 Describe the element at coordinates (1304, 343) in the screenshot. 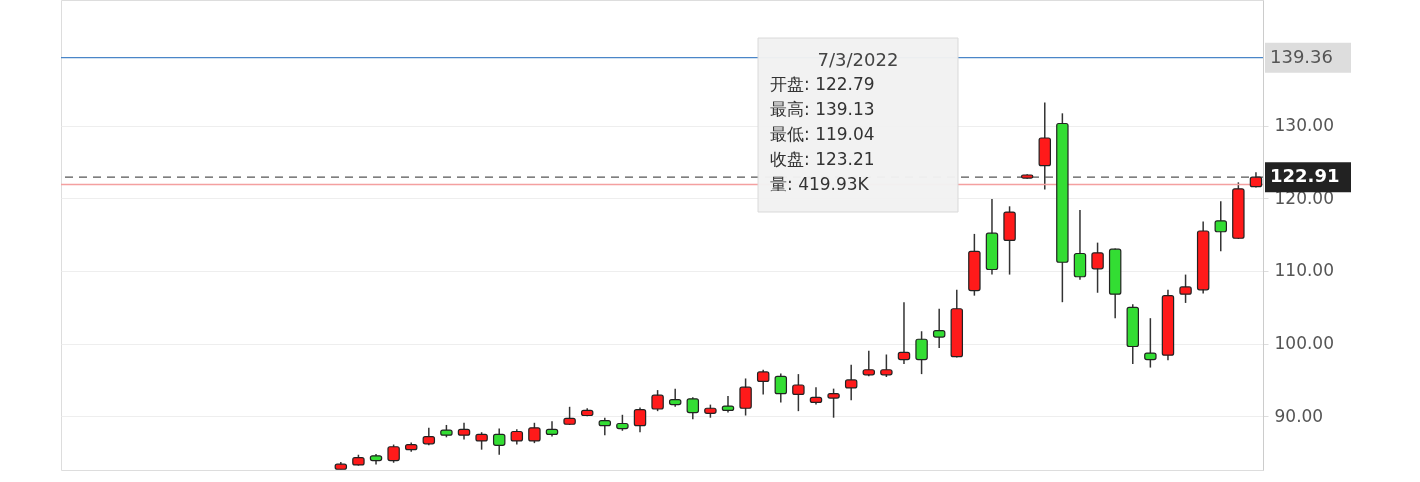

I see `y-tick-label: 100.00` at that location.